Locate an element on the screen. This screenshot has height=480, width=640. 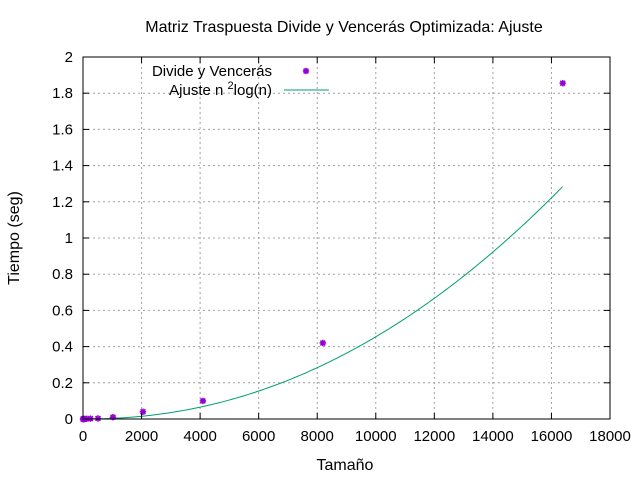
x-tick-label: 18000 is located at coordinates (610, 436).